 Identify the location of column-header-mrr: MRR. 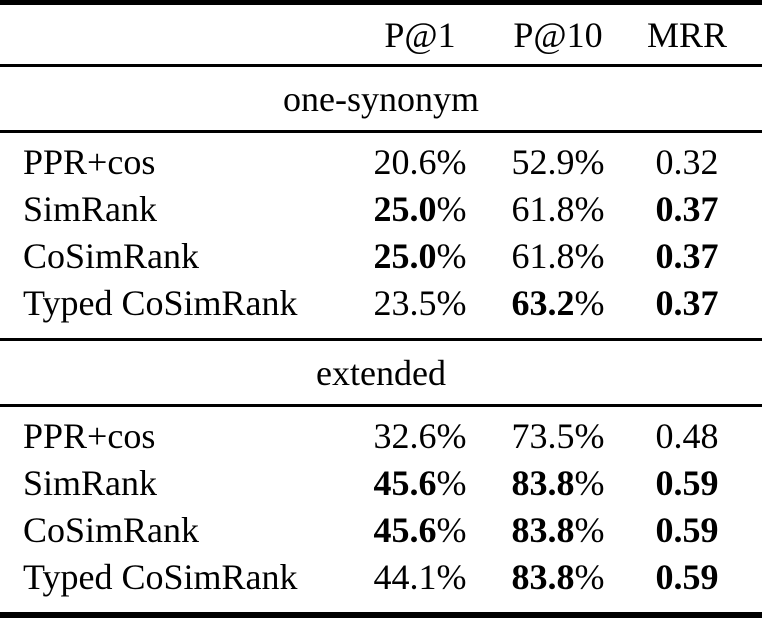
(687, 34).